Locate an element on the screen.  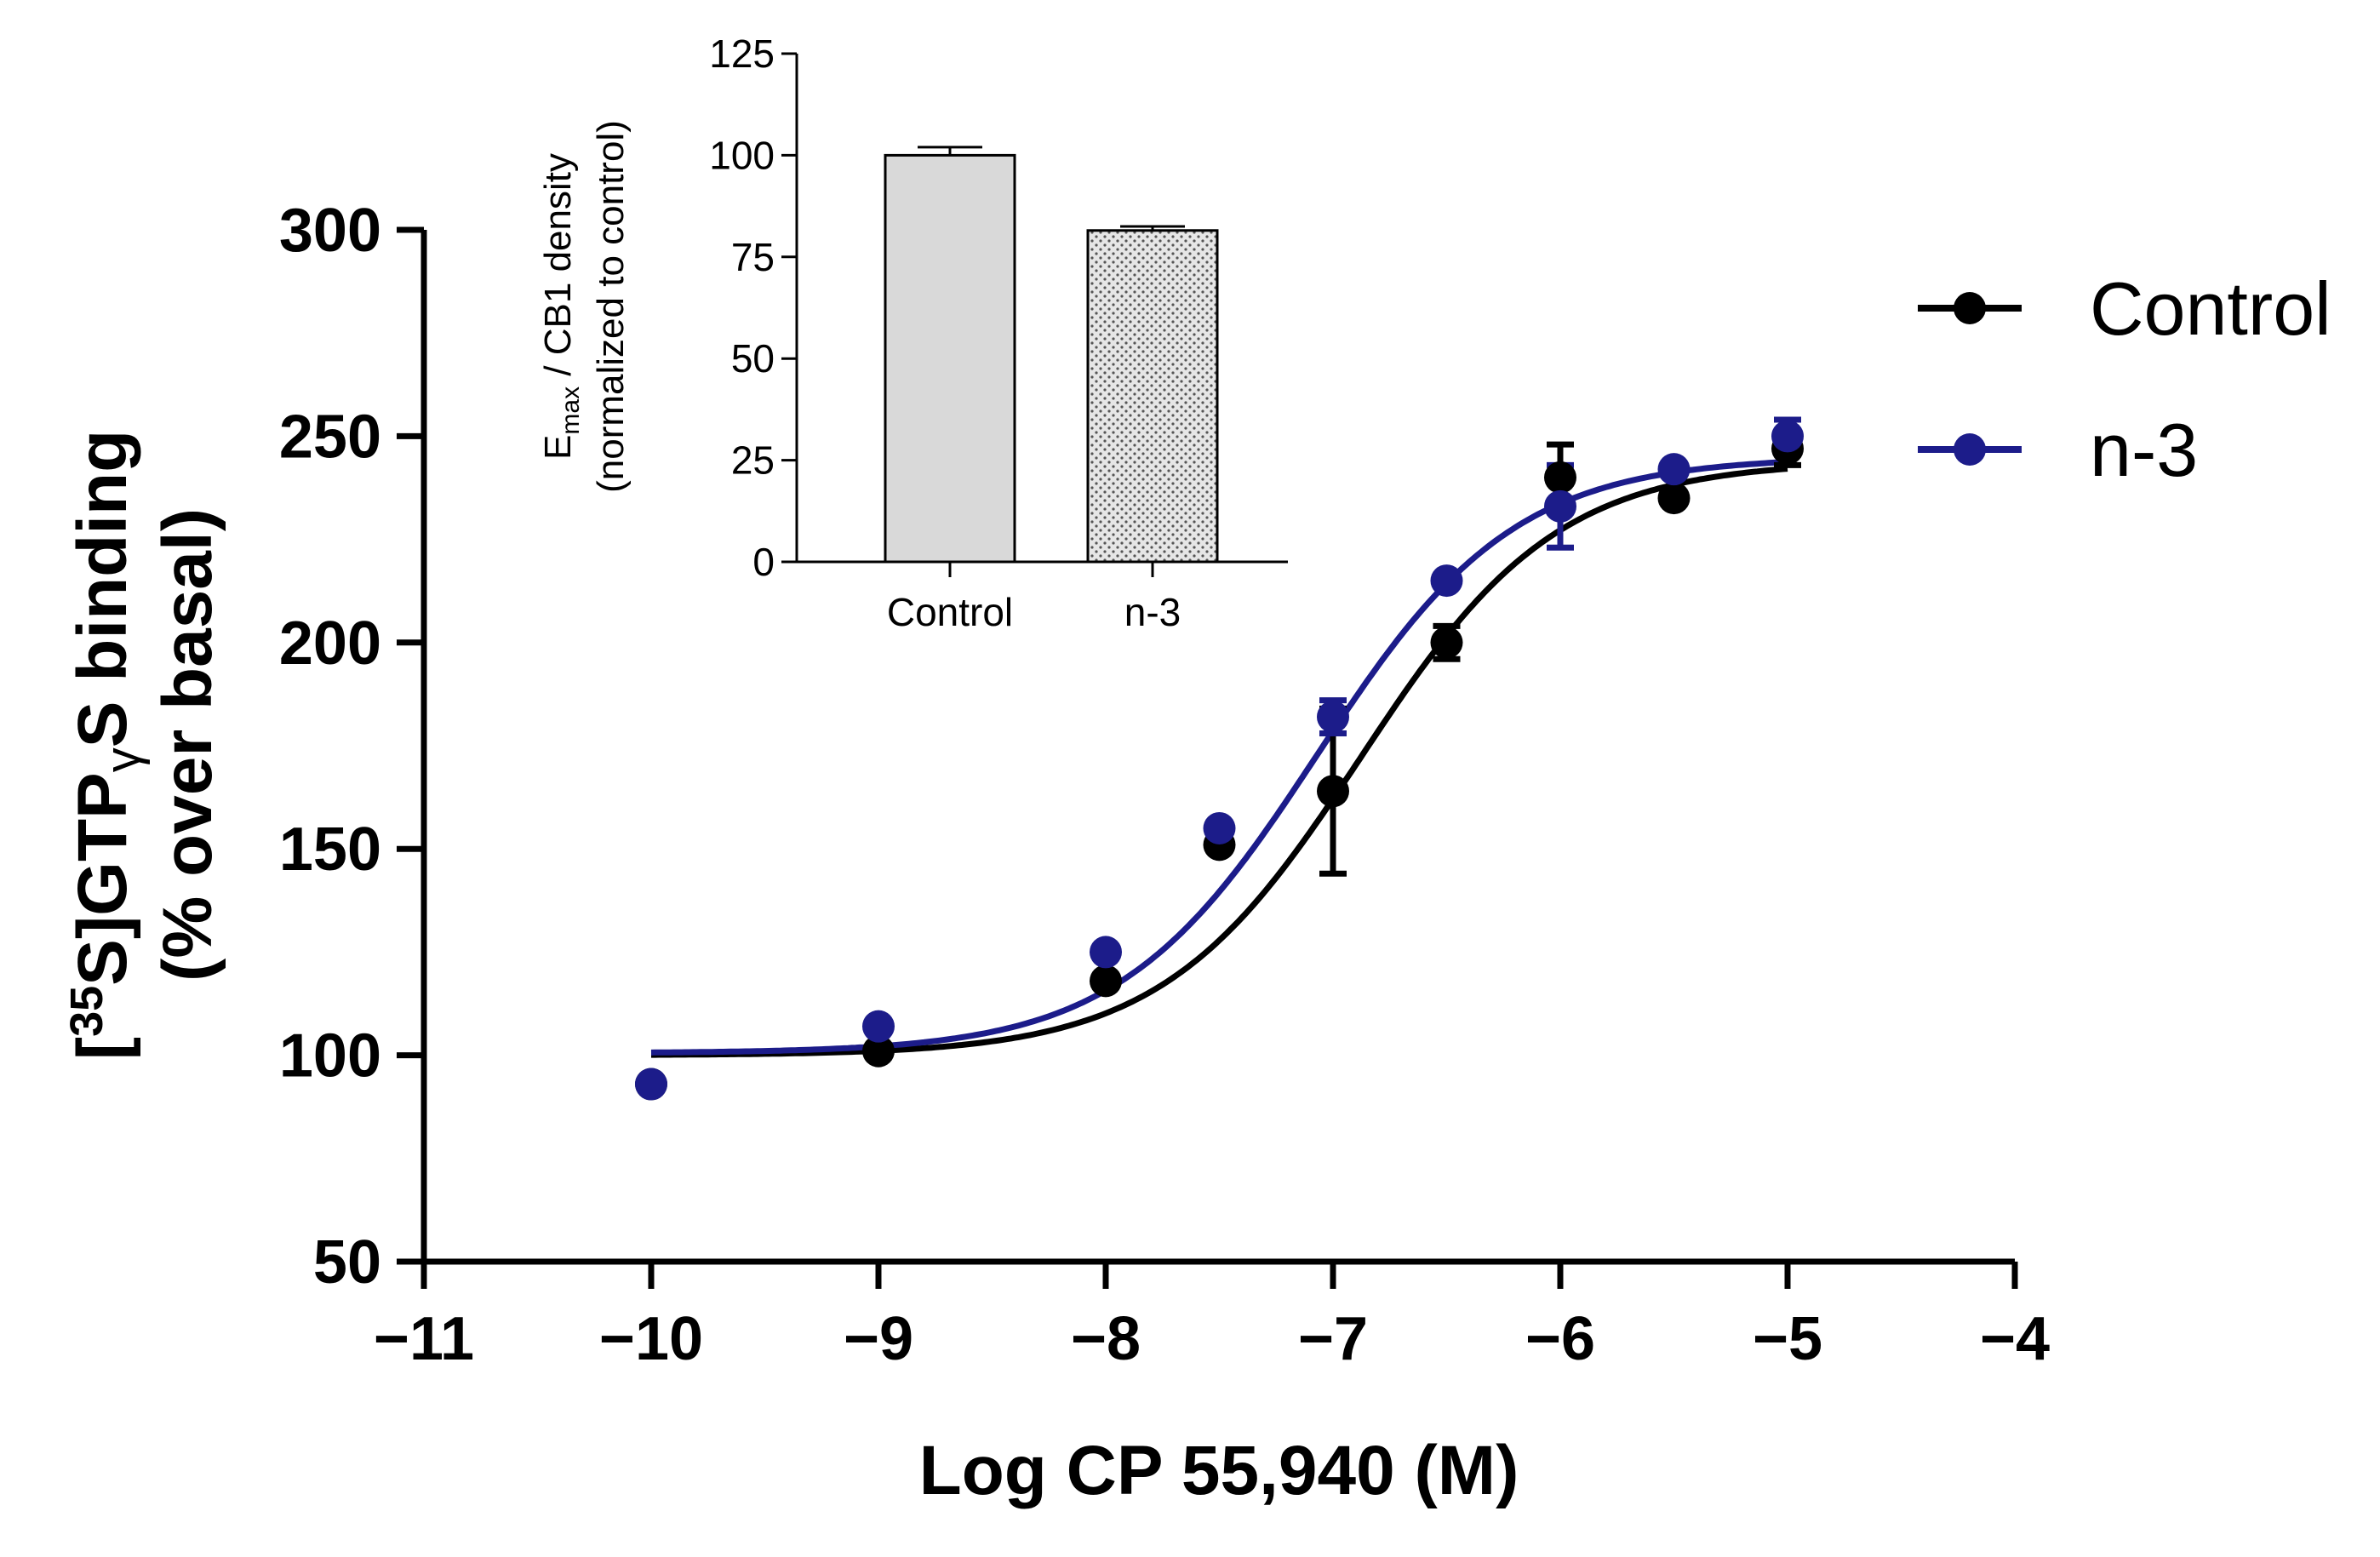
main-y-tick-label: 50 is located at coordinates (347, 1262).